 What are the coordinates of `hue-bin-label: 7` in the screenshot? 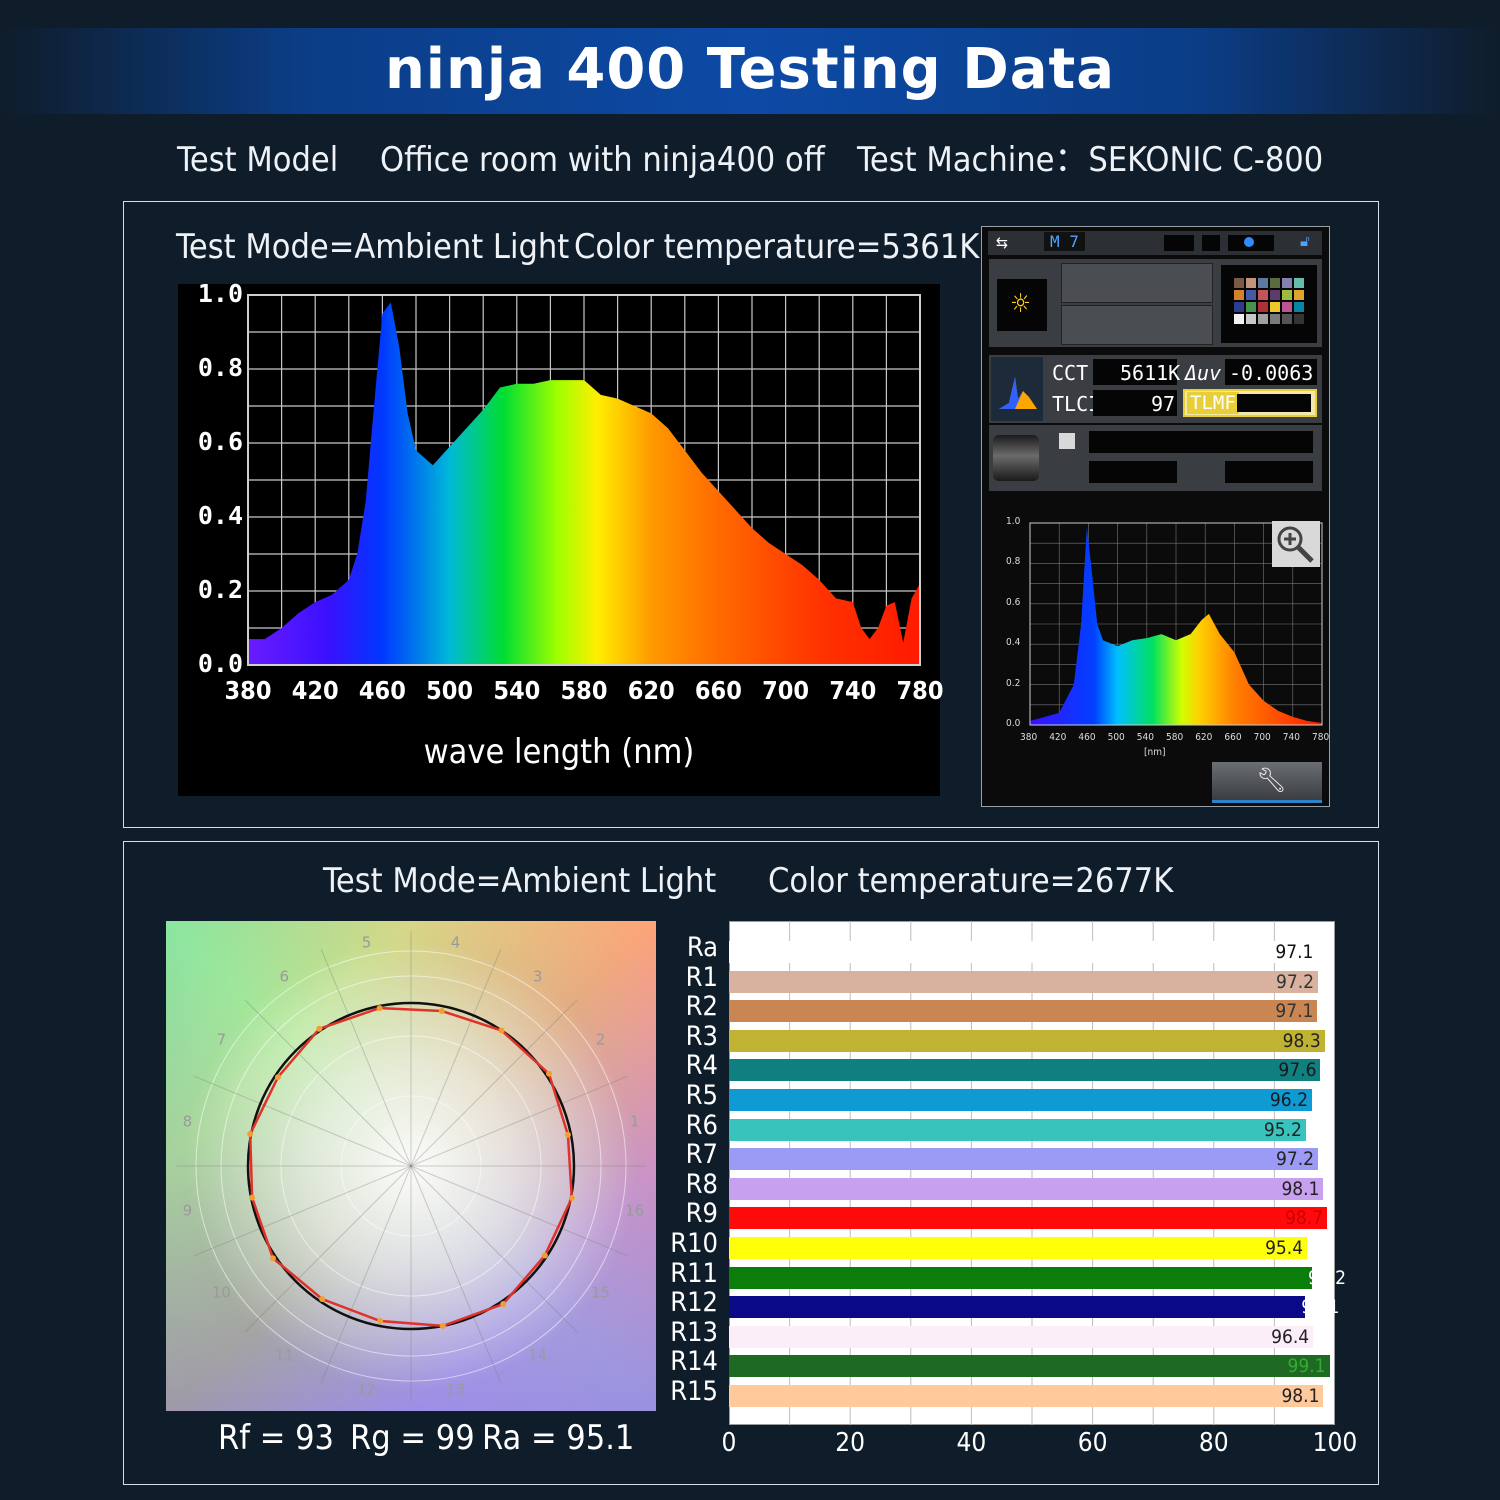 It's located at (222, 1039).